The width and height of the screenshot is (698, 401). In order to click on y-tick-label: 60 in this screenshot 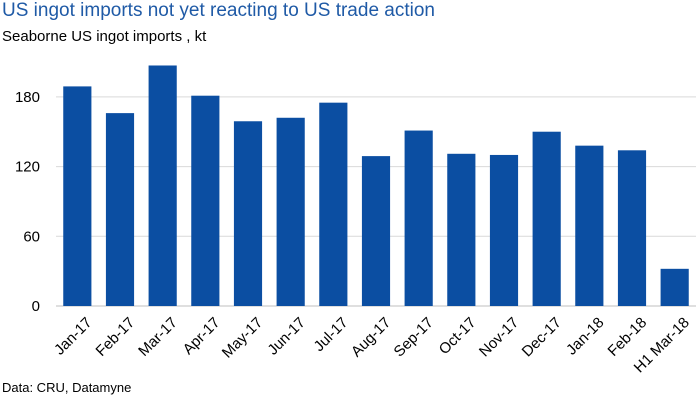, I will do `click(31, 236)`.